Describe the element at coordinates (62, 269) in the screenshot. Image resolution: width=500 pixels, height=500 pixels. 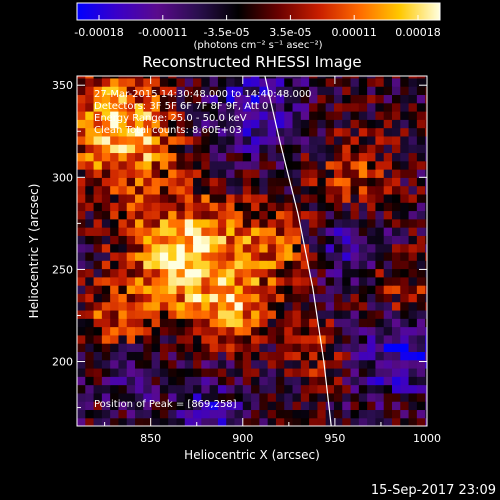
I see `y-tick-label: 250` at that location.